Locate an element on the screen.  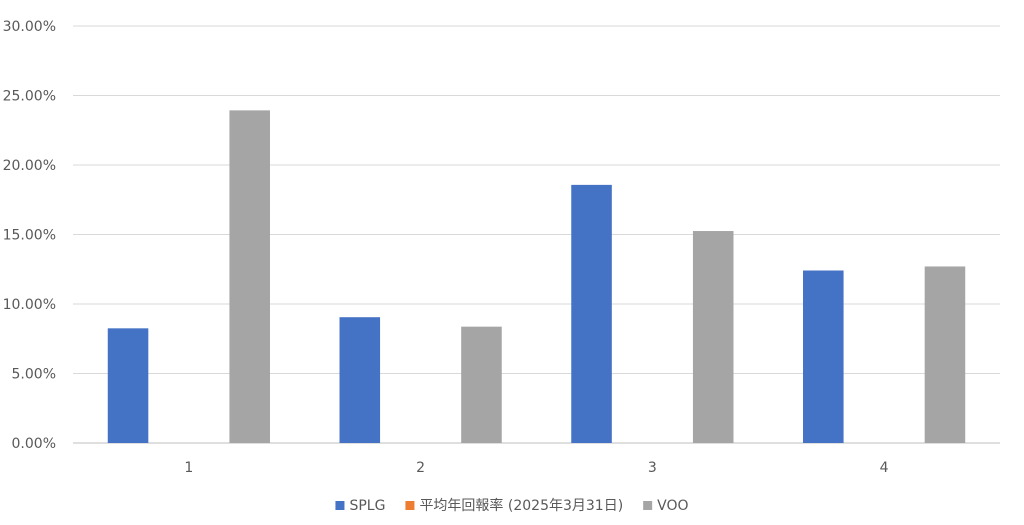
legend-item: VOO is located at coordinates (666, 506).